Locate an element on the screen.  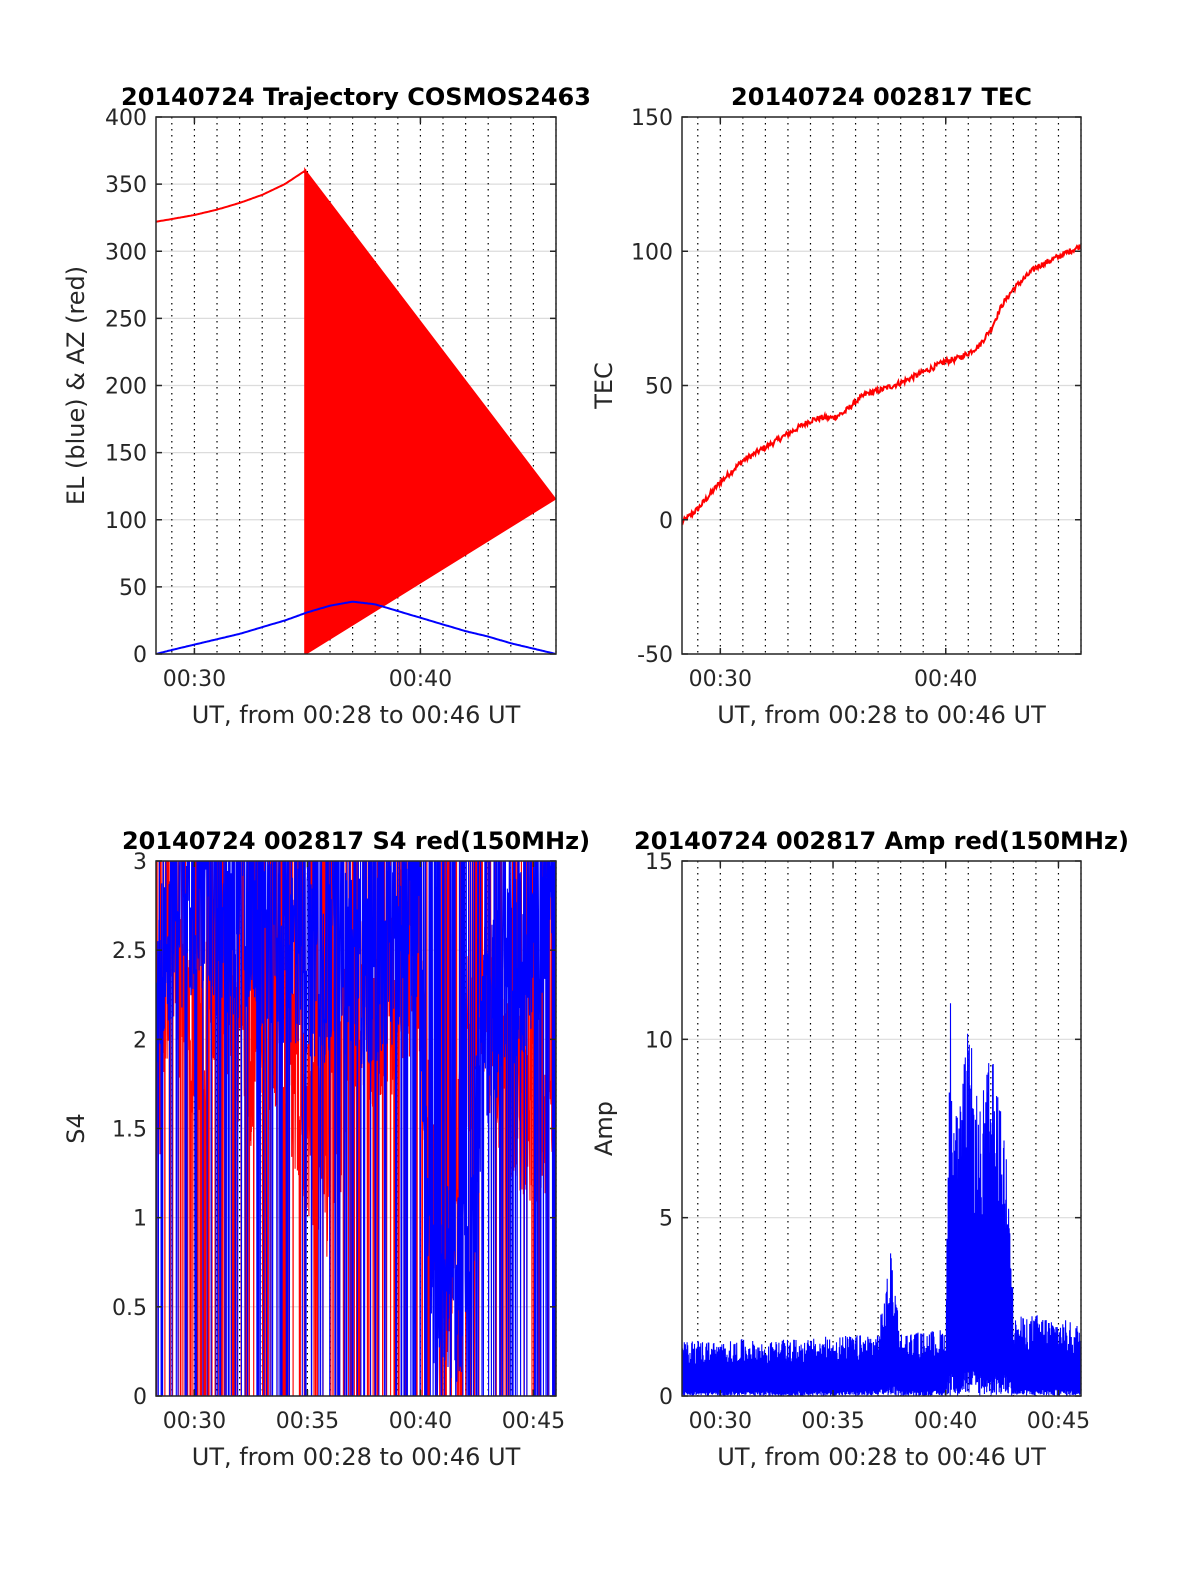
y-tick-label: 1.5 is located at coordinates (129, 1130).